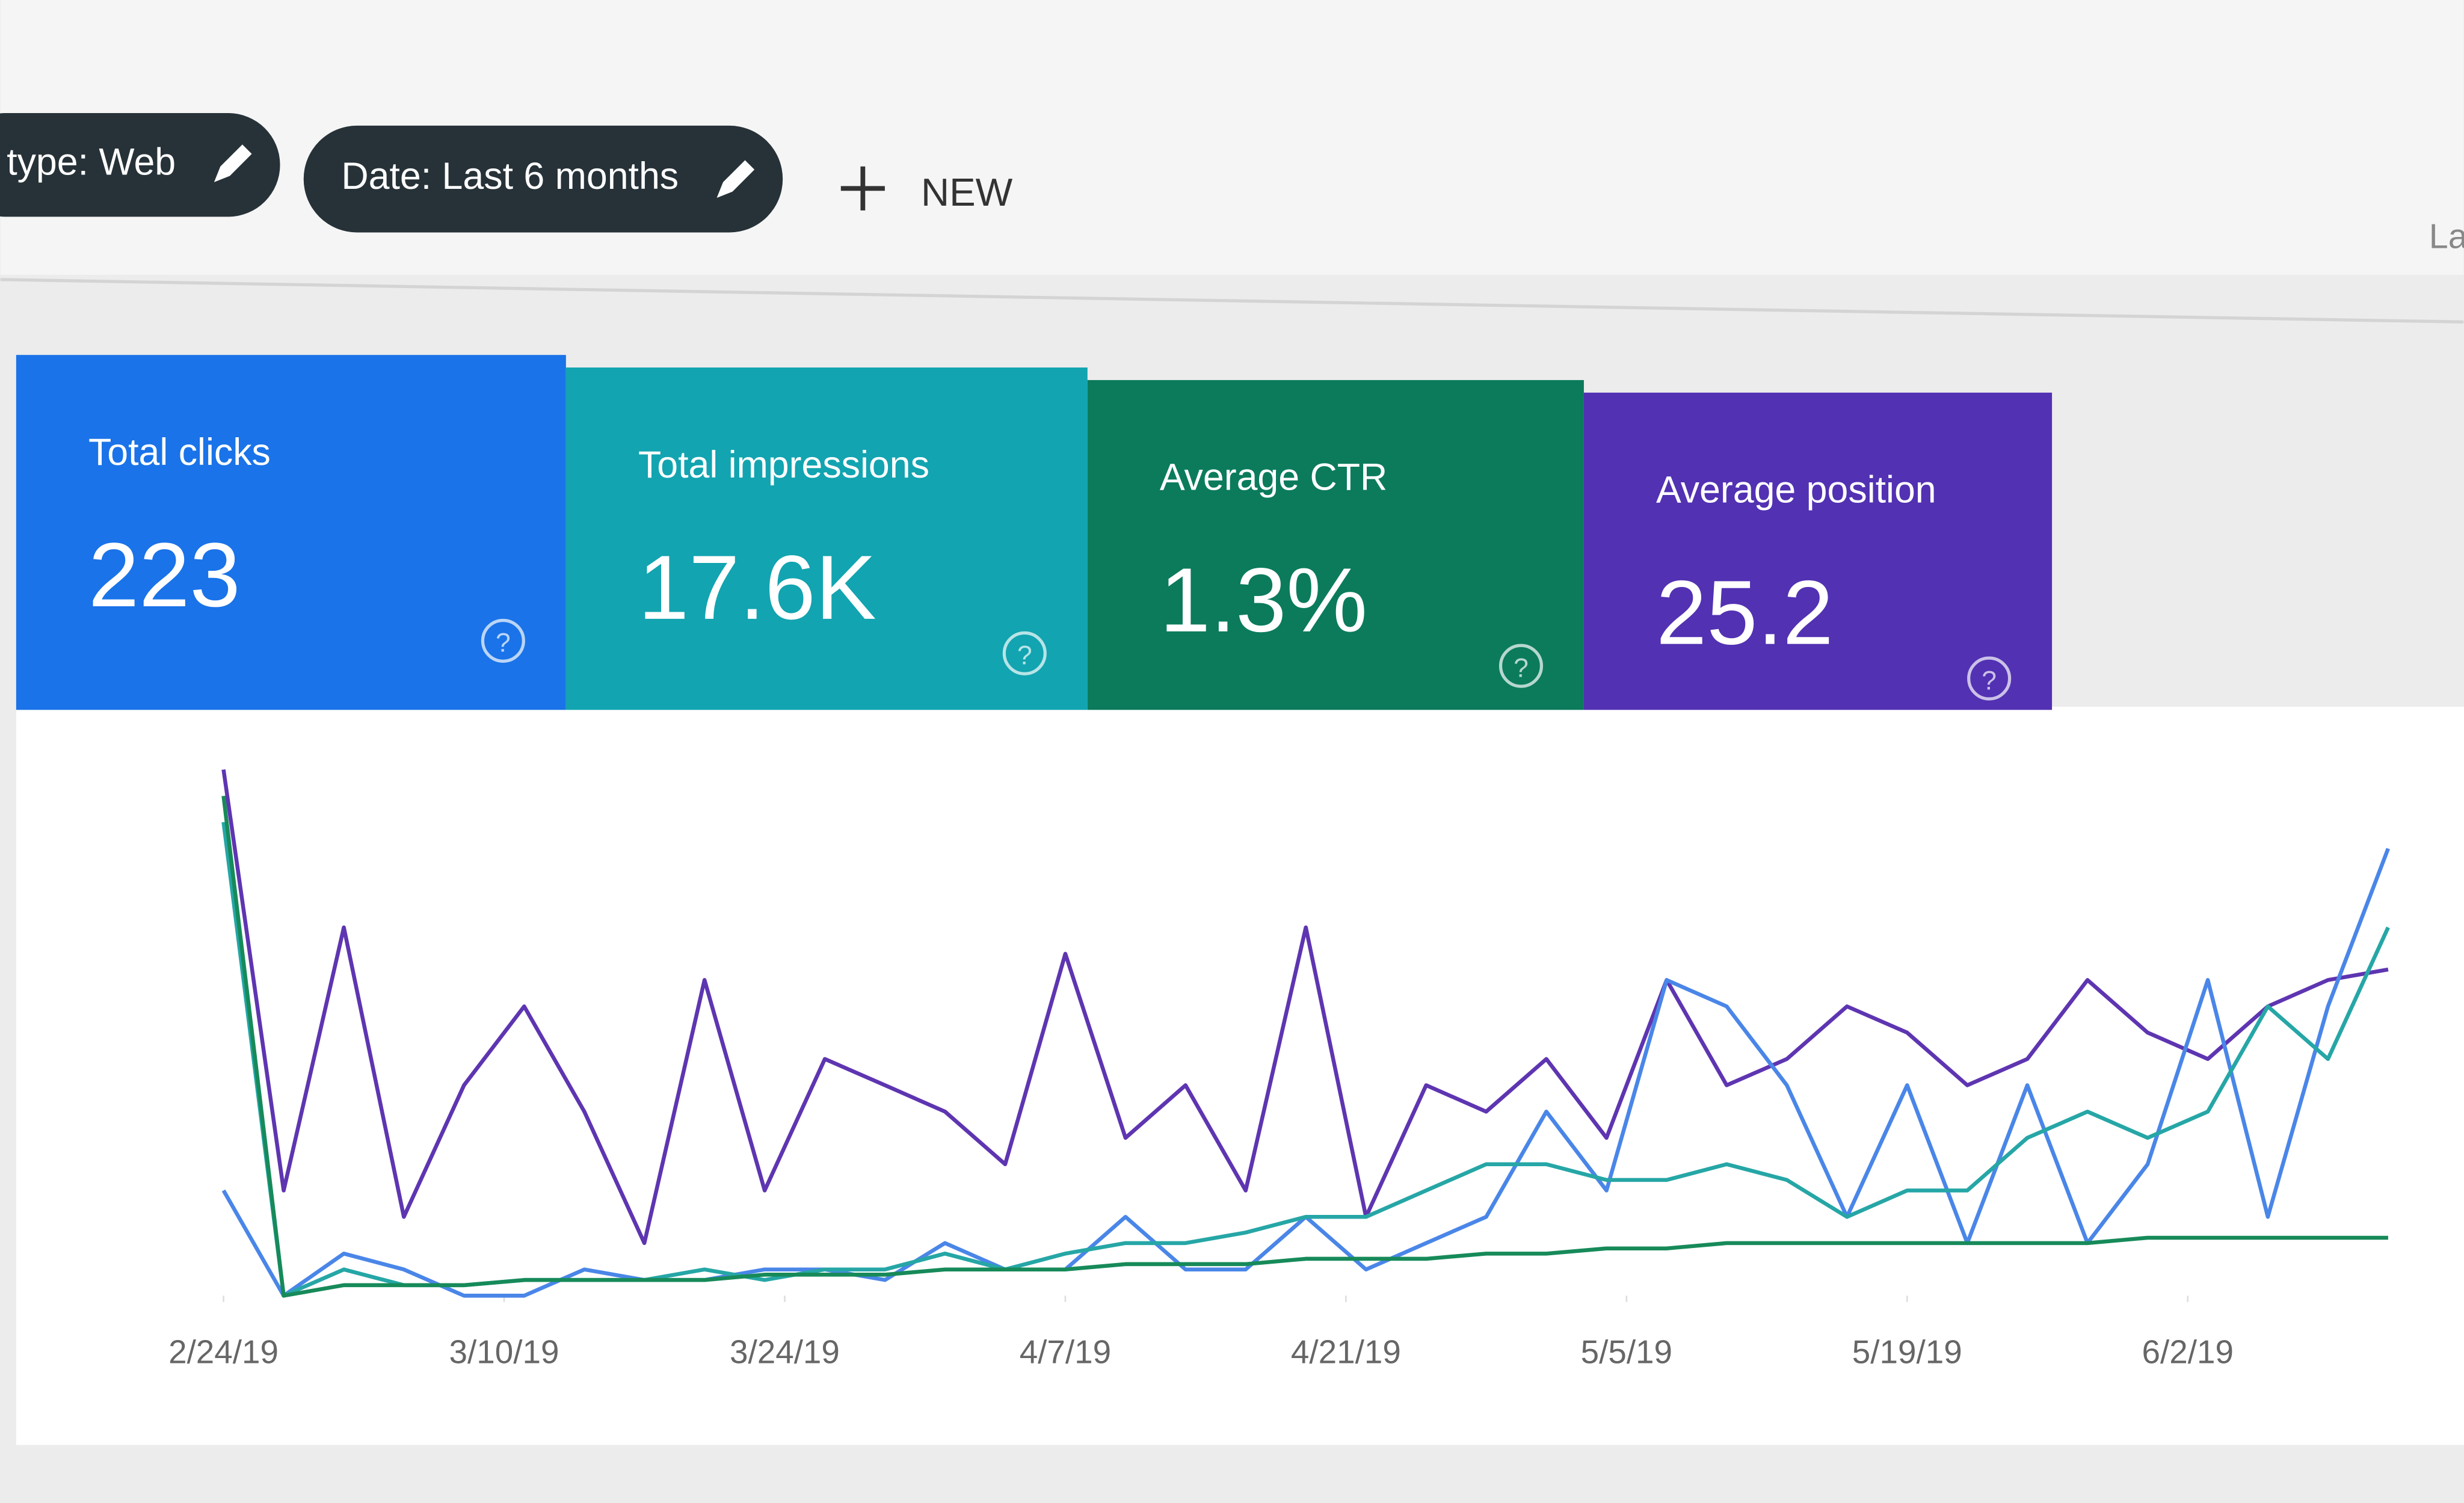  I want to click on chip-label: Date: Last 6 months, so click(510, 176).